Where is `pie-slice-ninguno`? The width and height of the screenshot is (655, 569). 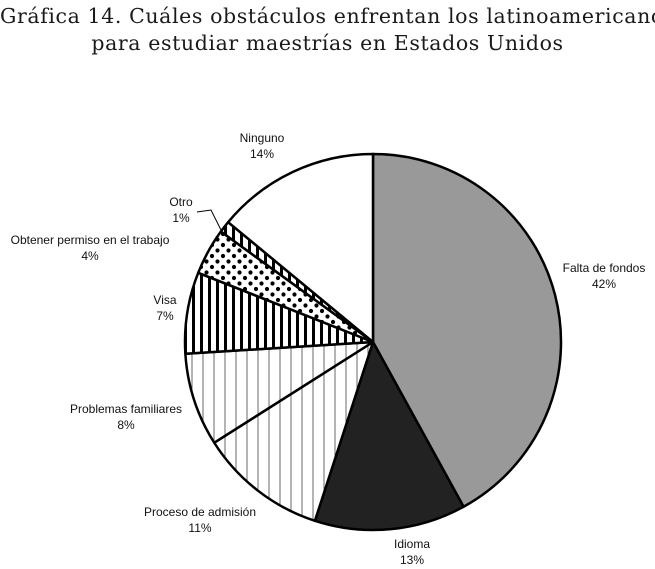
pie-slice-ninguno is located at coordinates (300, 248).